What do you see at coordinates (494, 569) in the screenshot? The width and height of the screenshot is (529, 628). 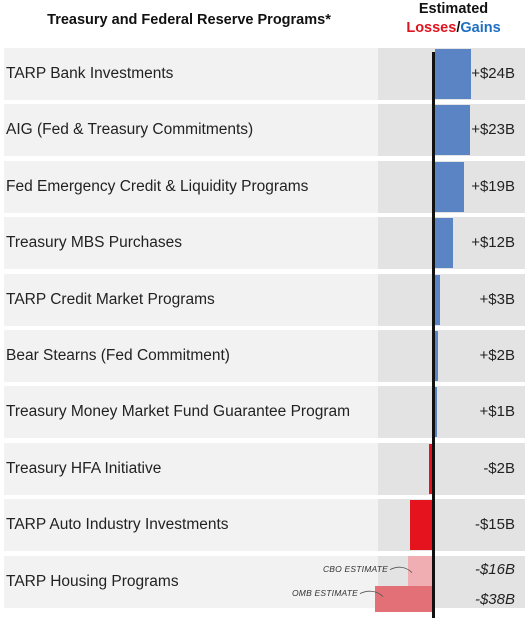 I see `value-label: -$16B` at bounding box center [494, 569].